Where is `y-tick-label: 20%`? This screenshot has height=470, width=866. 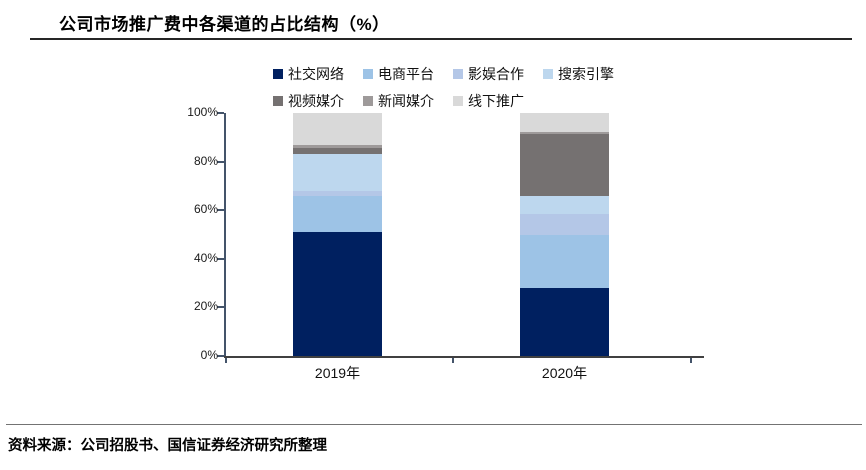 y-tick-label: 20% is located at coordinates (205, 306).